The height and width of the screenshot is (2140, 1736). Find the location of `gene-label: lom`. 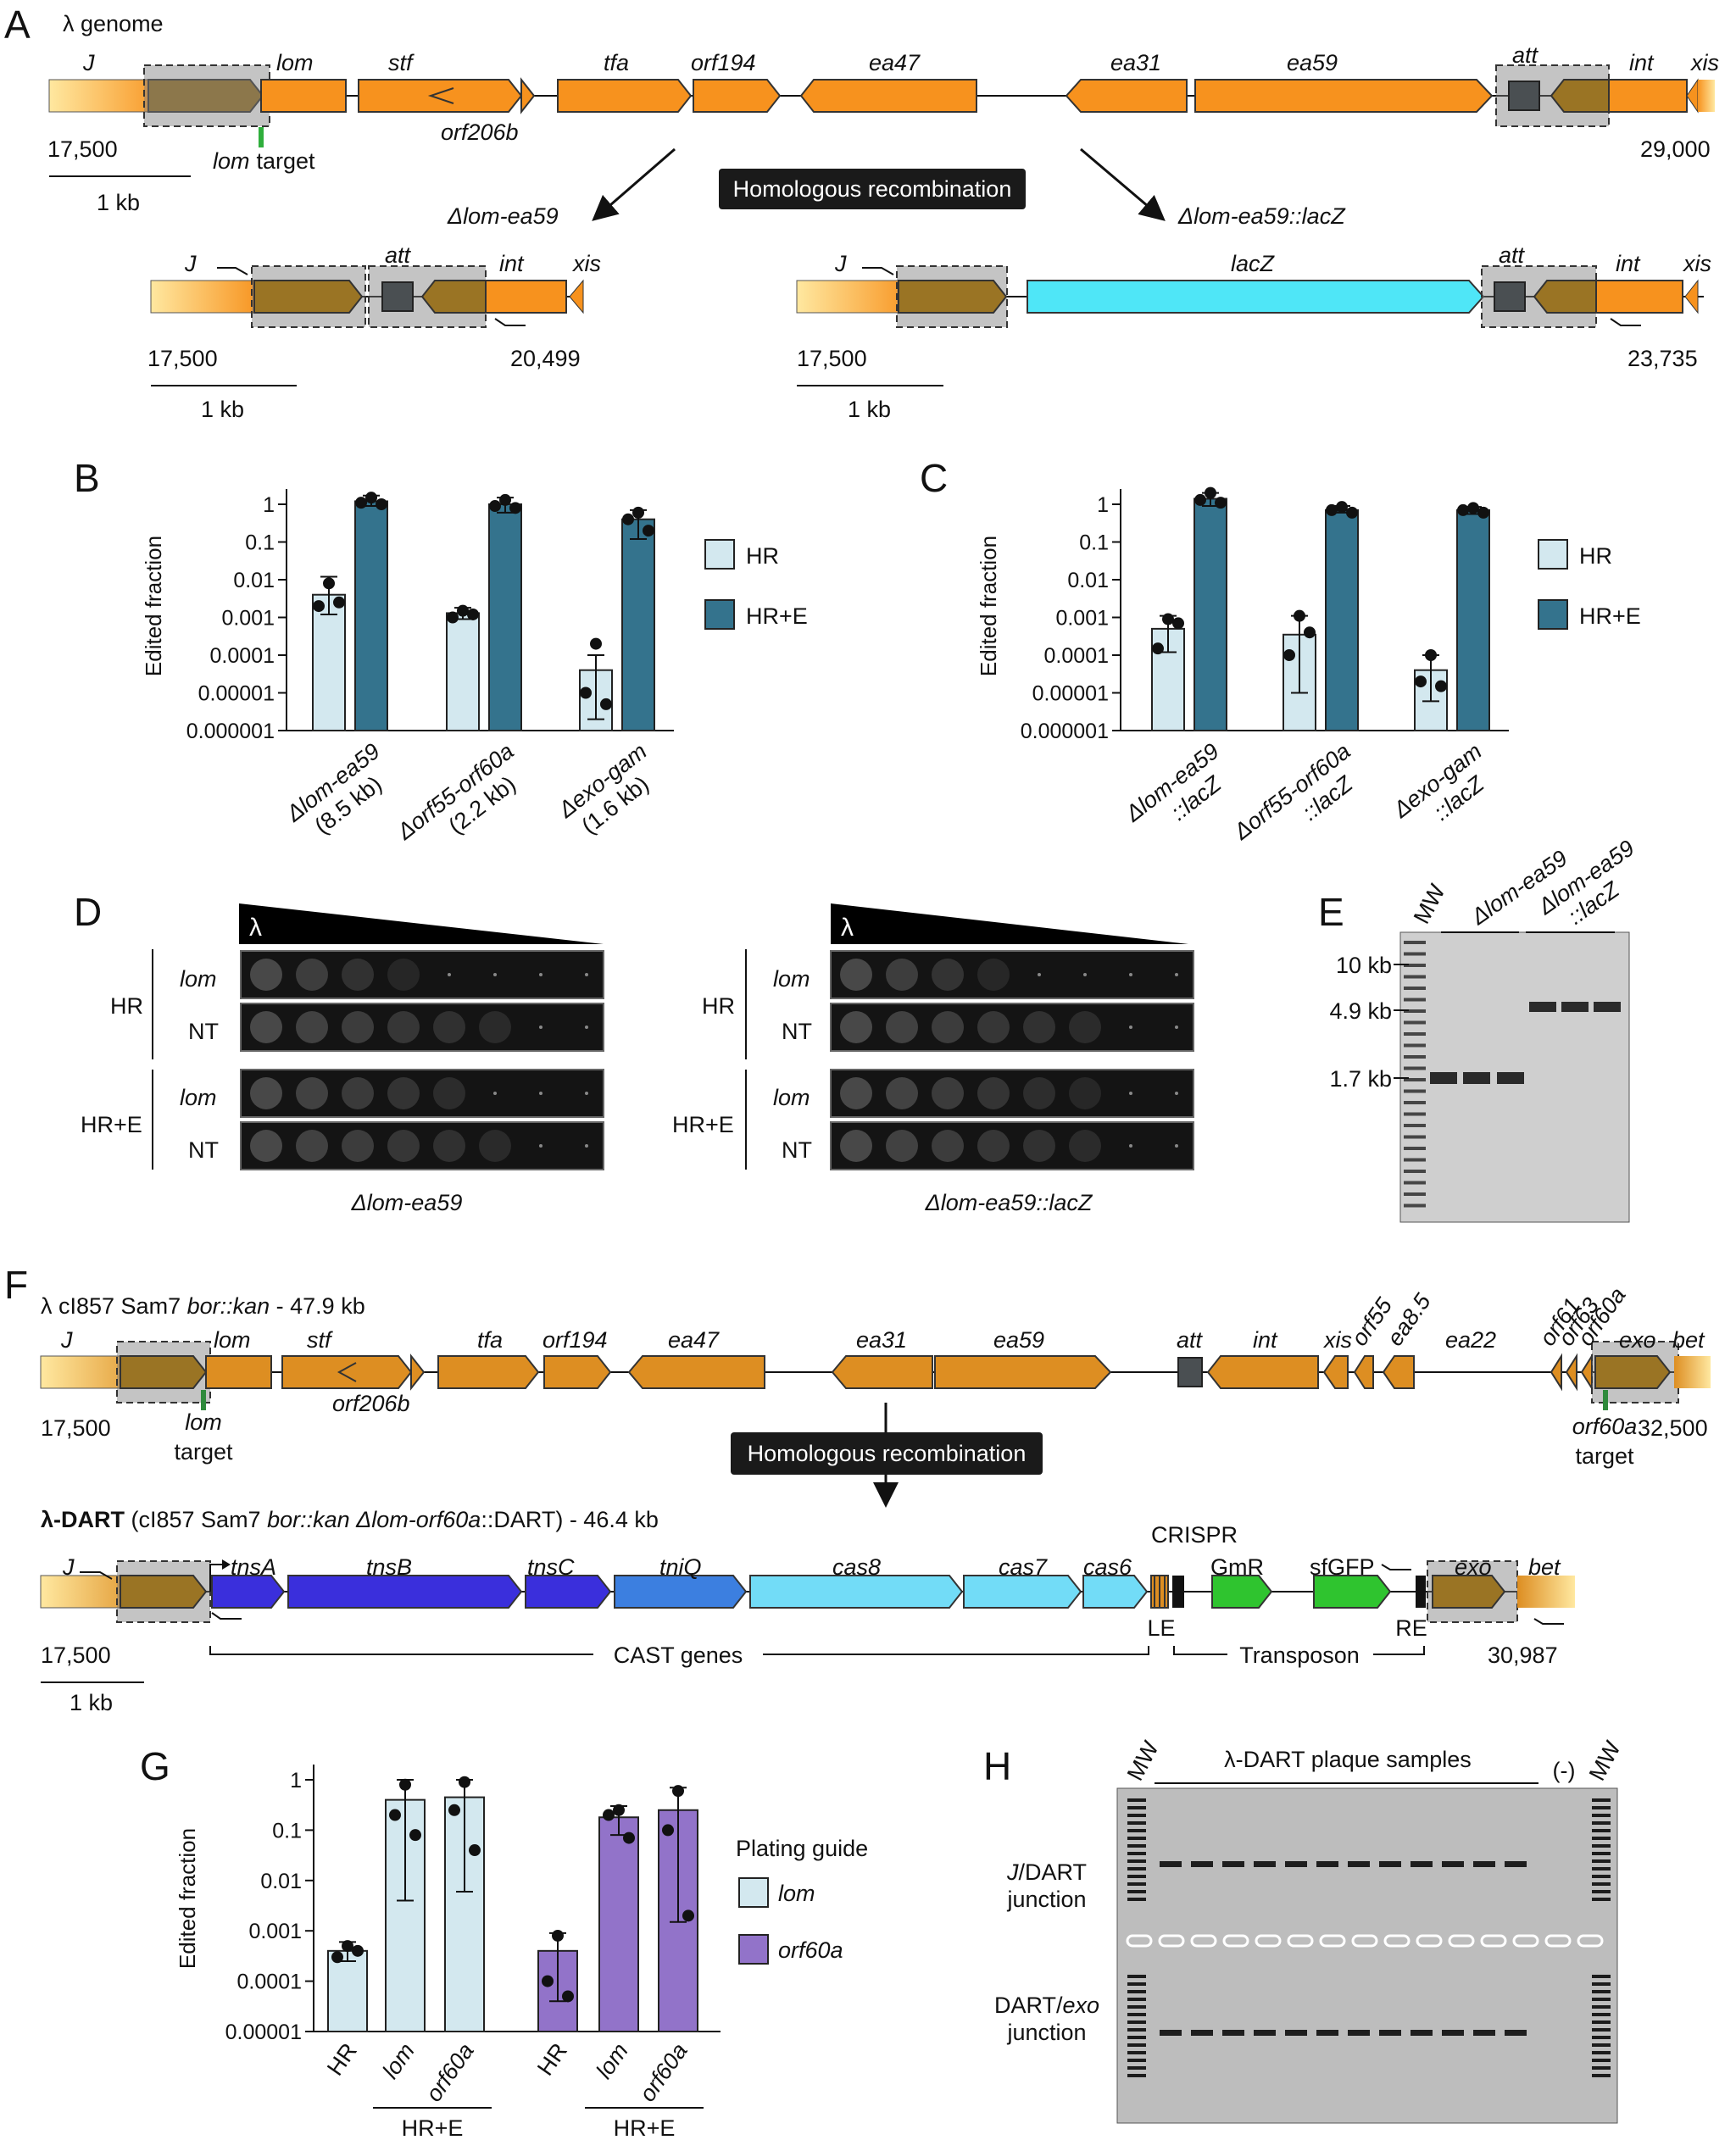

gene-label: lom is located at coordinates (232, 1340).